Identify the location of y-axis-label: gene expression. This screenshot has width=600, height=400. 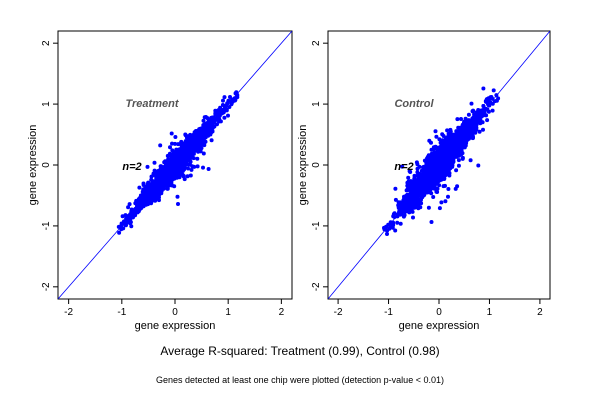
(33, 165).